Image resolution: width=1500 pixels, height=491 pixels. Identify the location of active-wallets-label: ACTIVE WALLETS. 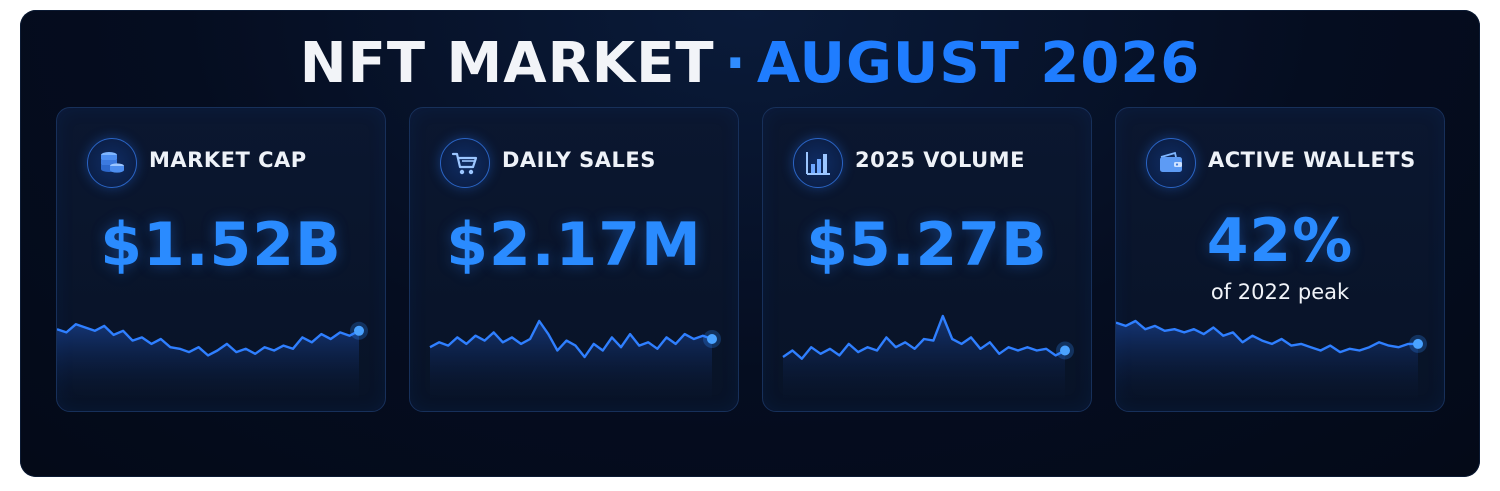
(1312, 160).